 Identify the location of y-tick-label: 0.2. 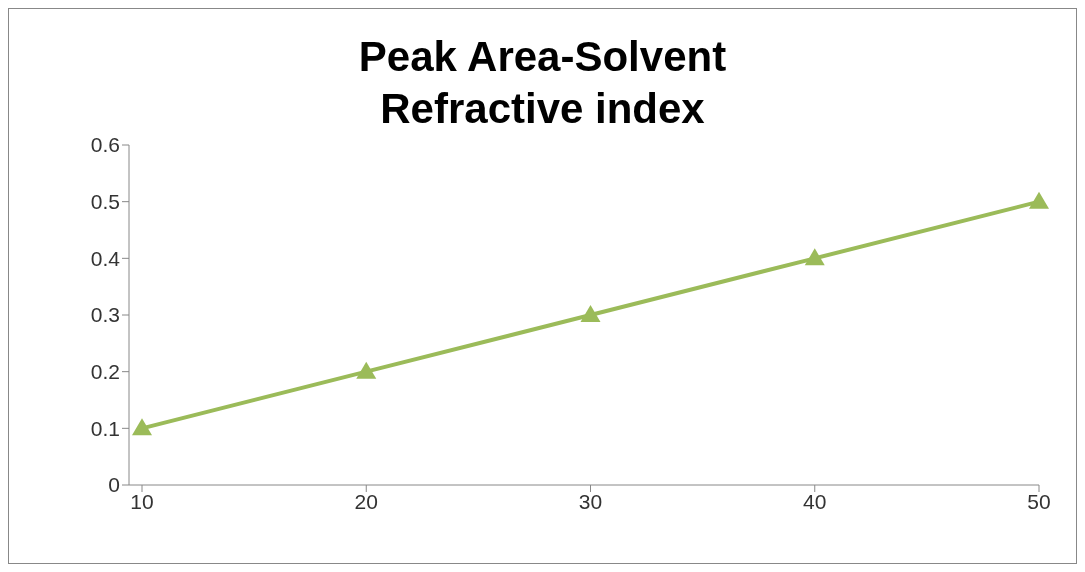
(105, 372).